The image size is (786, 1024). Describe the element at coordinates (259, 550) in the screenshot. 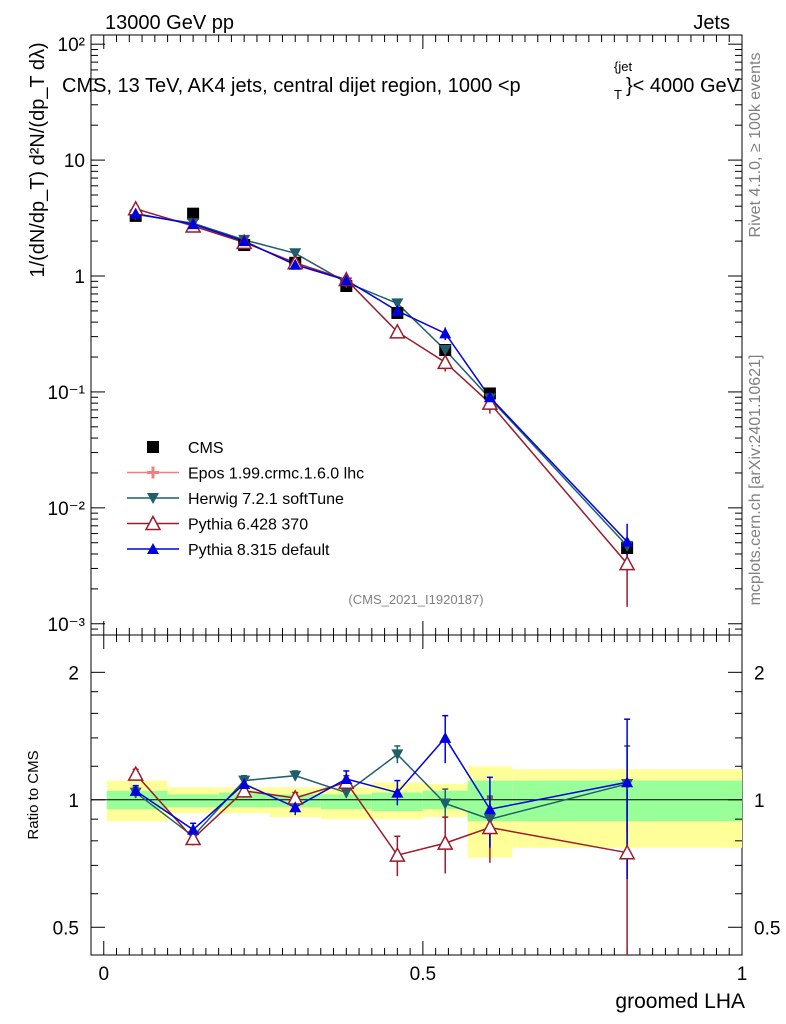

I see `legend-label: Pythia 8.315 default` at that location.